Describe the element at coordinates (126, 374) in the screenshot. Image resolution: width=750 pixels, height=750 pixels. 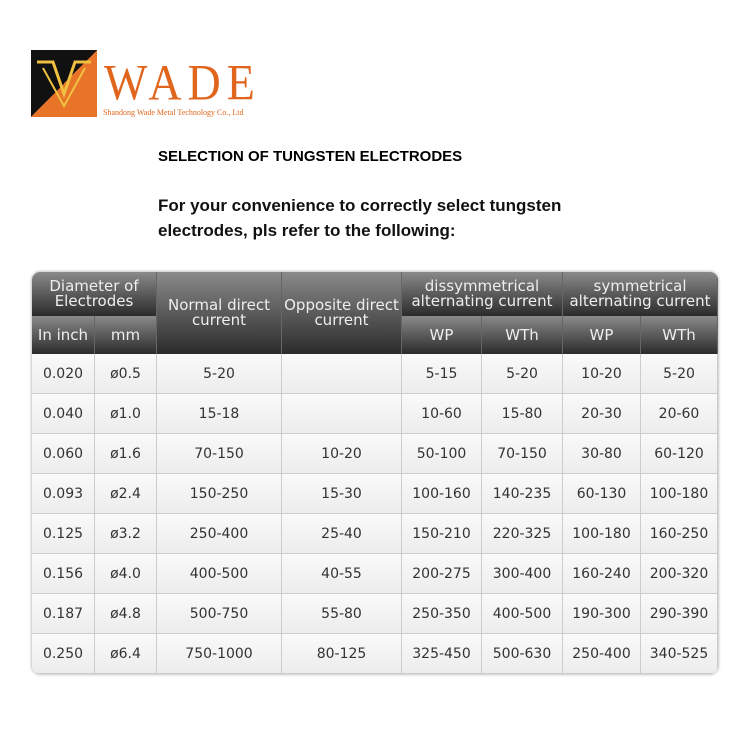
I see `table-cell: ø0.5` at that location.